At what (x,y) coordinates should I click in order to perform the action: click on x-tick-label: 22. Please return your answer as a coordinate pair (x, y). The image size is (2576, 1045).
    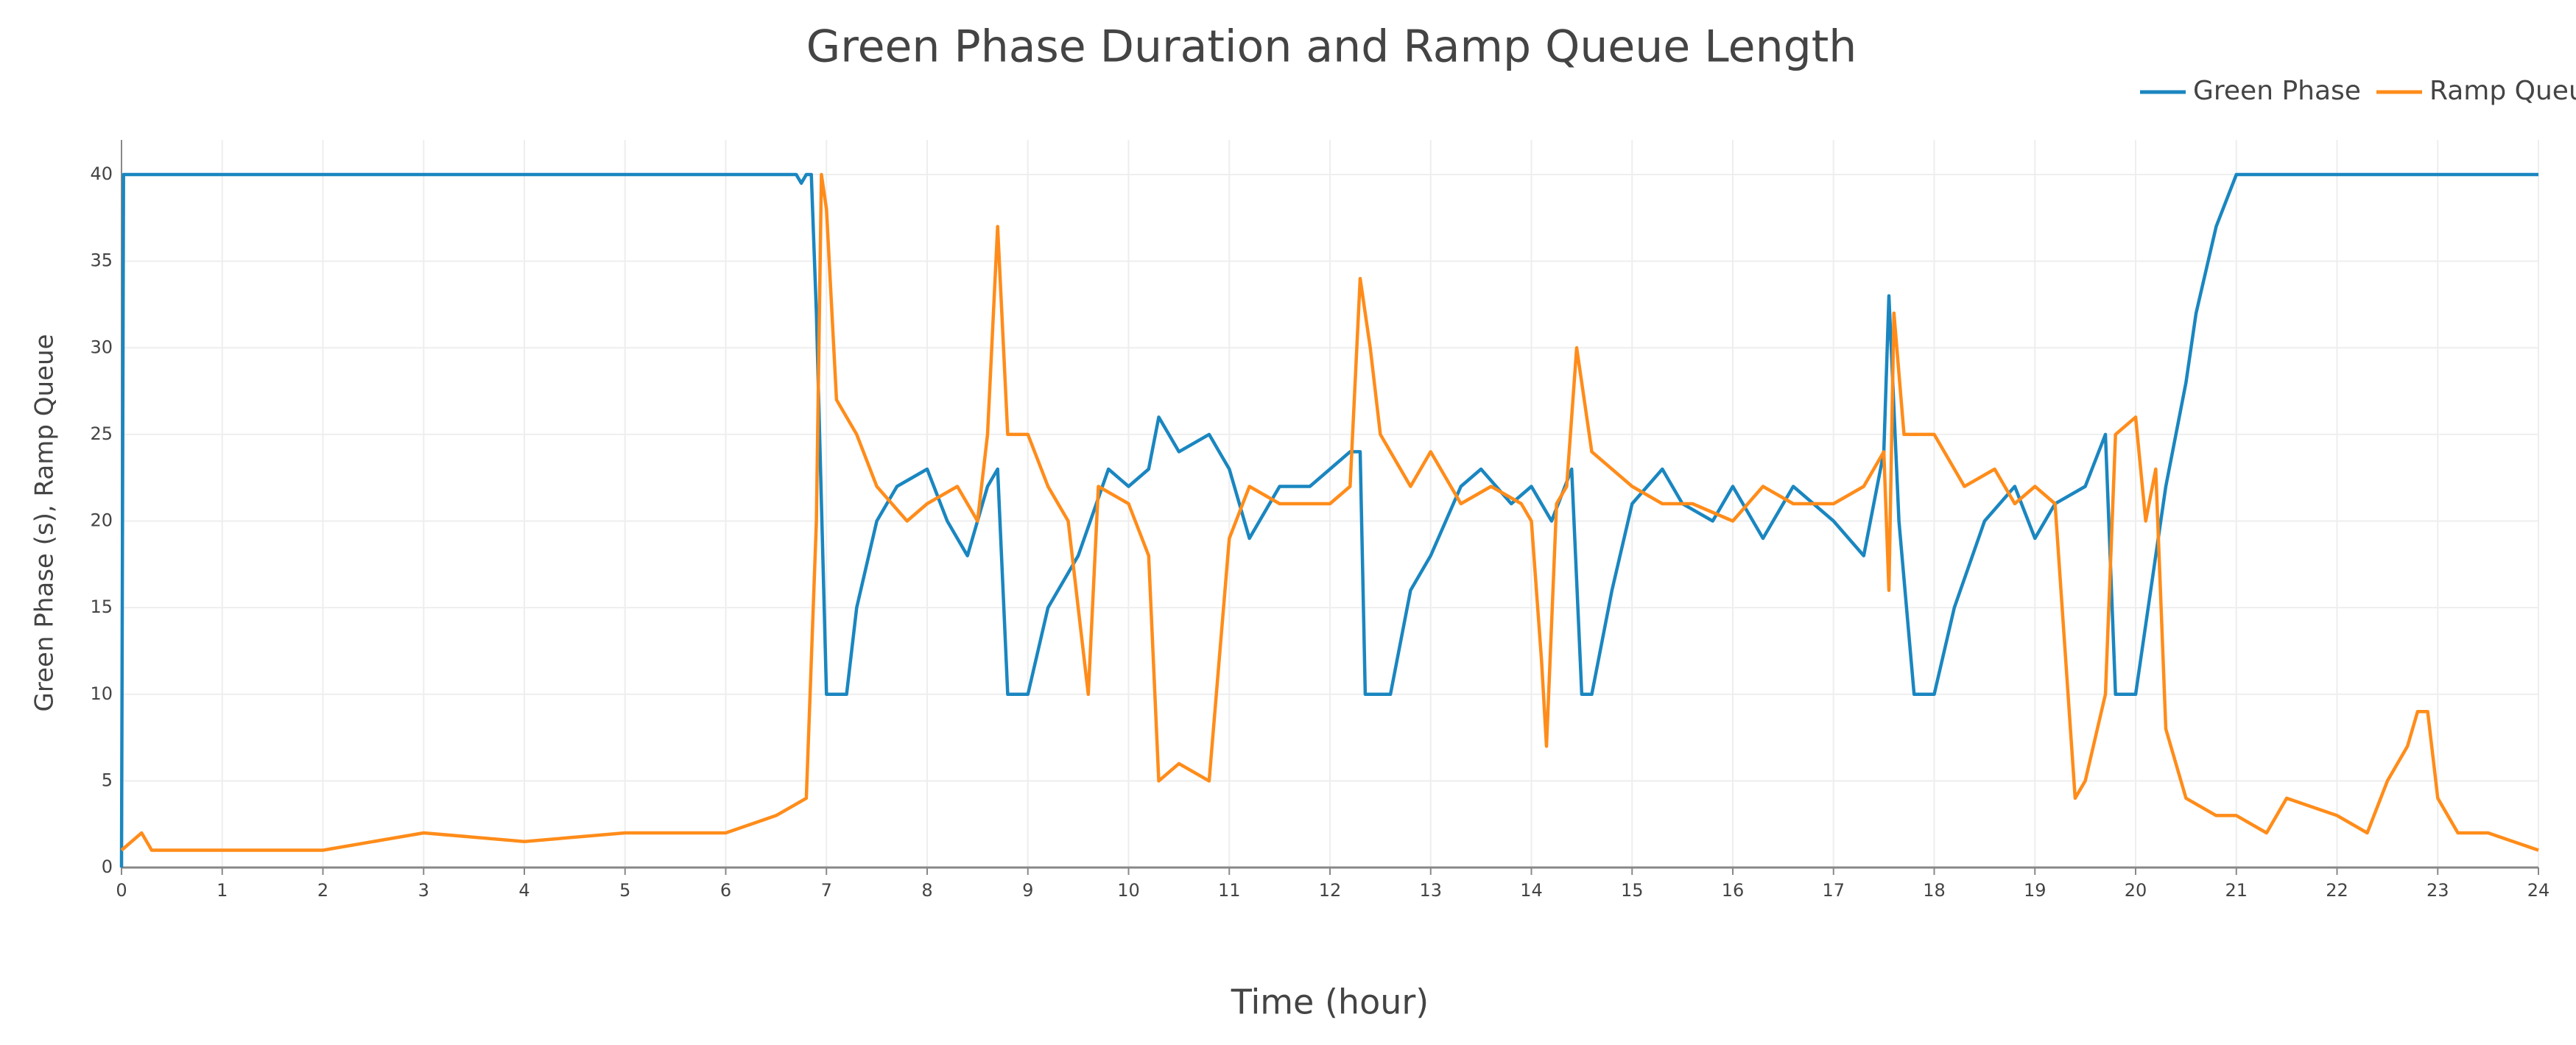
    Looking at the image, I should click on (2337, 890).